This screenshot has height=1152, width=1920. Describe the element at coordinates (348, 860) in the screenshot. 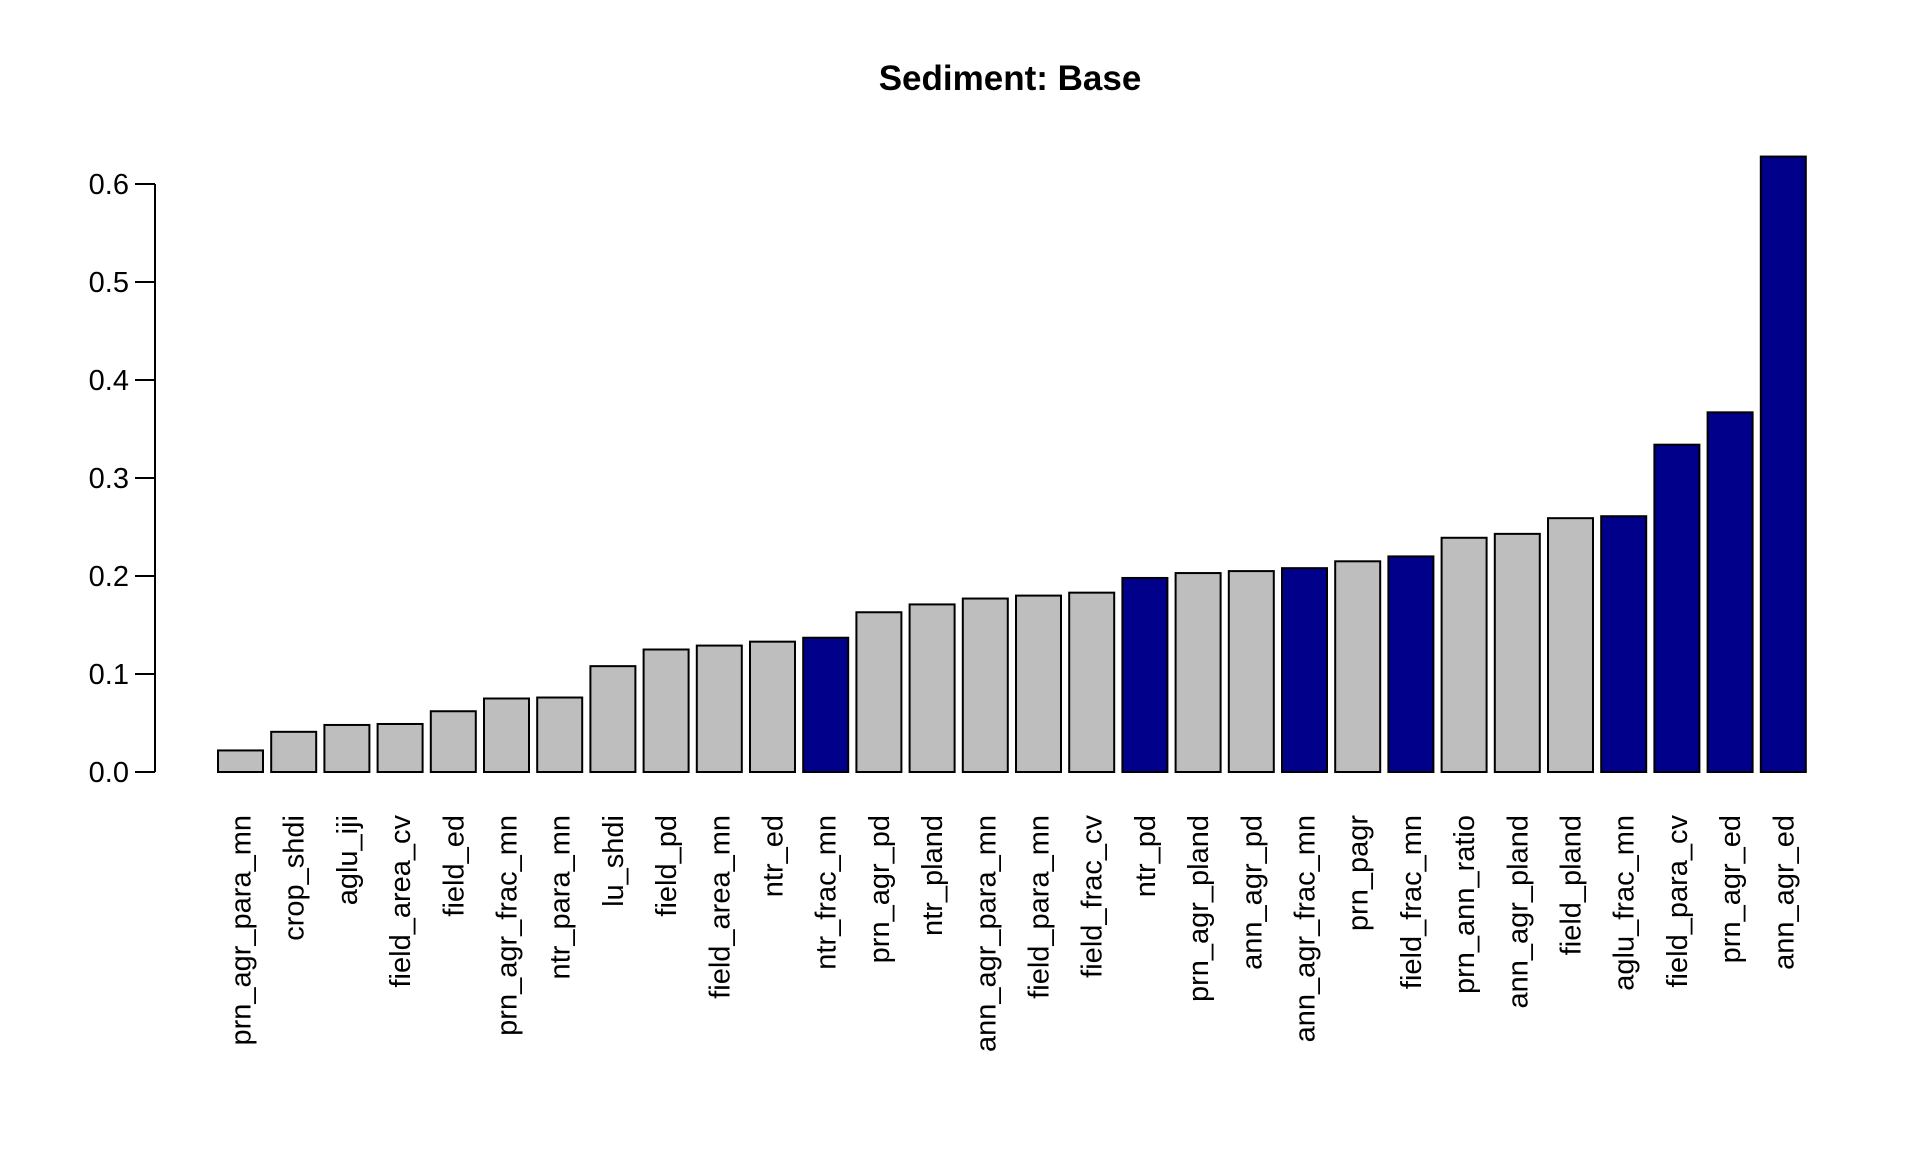

I see `x-tick-label: aglu_iji` at that location.